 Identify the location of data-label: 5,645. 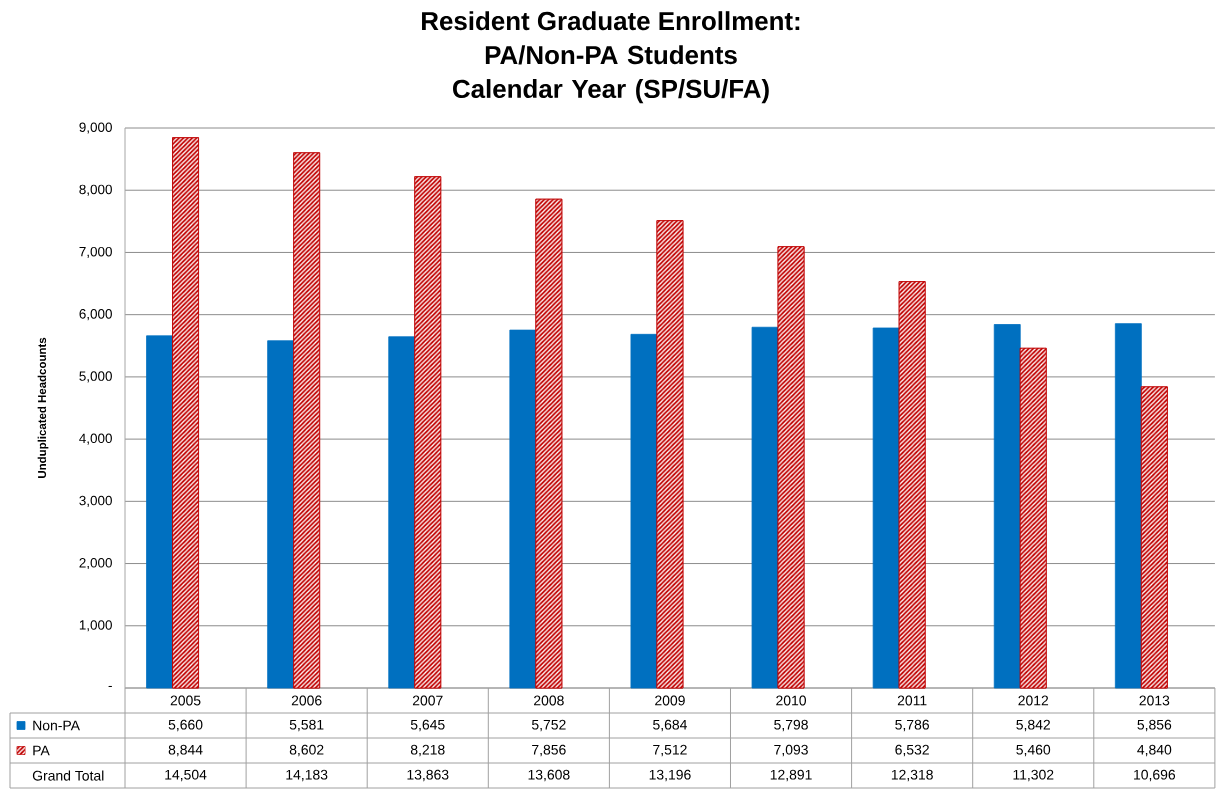
(427, 725).